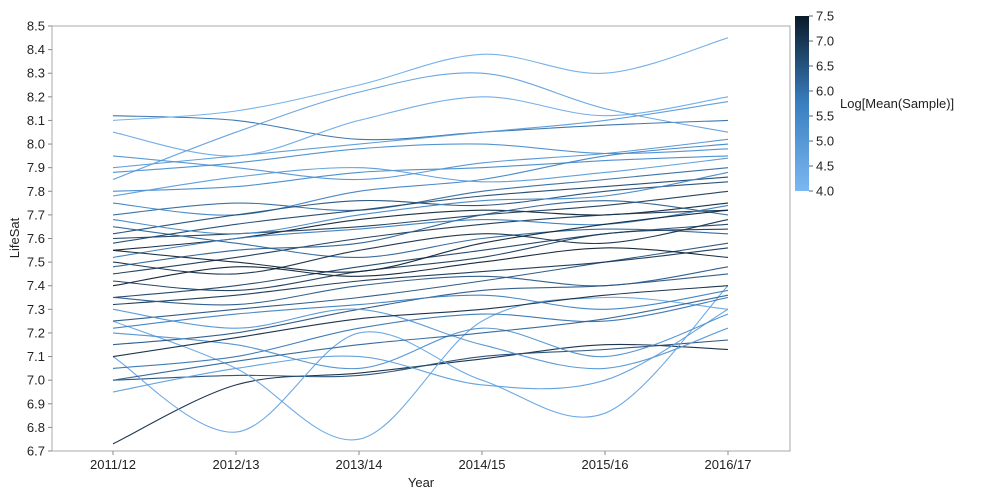 The width and height of the screenshot is (998, 495). I want to click on y-tick-label: 7.2, so click(36, 332).